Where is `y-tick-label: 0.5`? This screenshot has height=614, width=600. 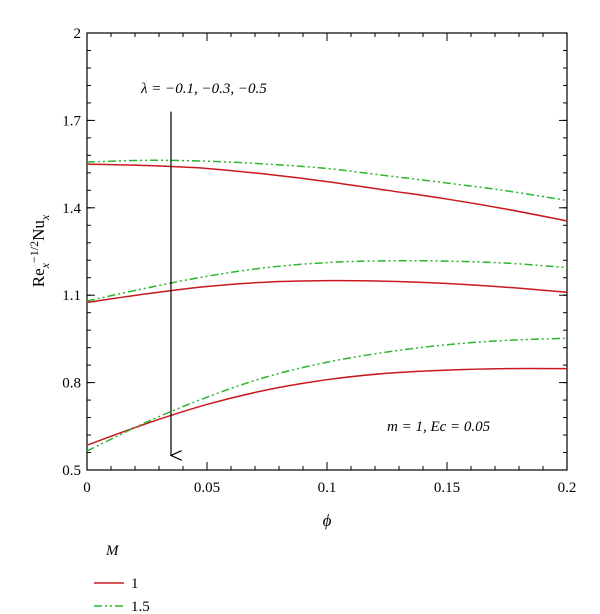
y-tick-label: 0.5 is located at coordinates (71, 471).